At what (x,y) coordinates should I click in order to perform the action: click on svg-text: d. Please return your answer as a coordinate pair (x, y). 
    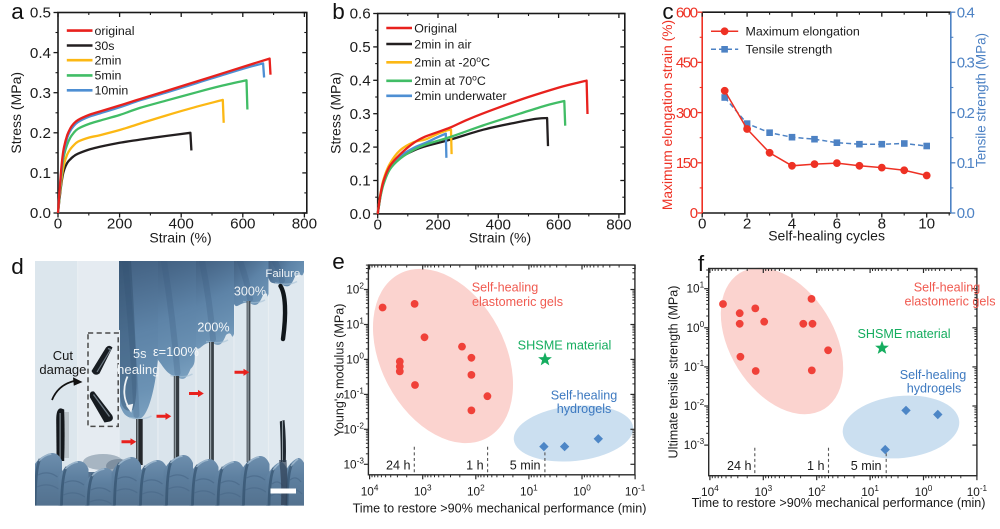
    Looking at the image, I should click on (17, 266).